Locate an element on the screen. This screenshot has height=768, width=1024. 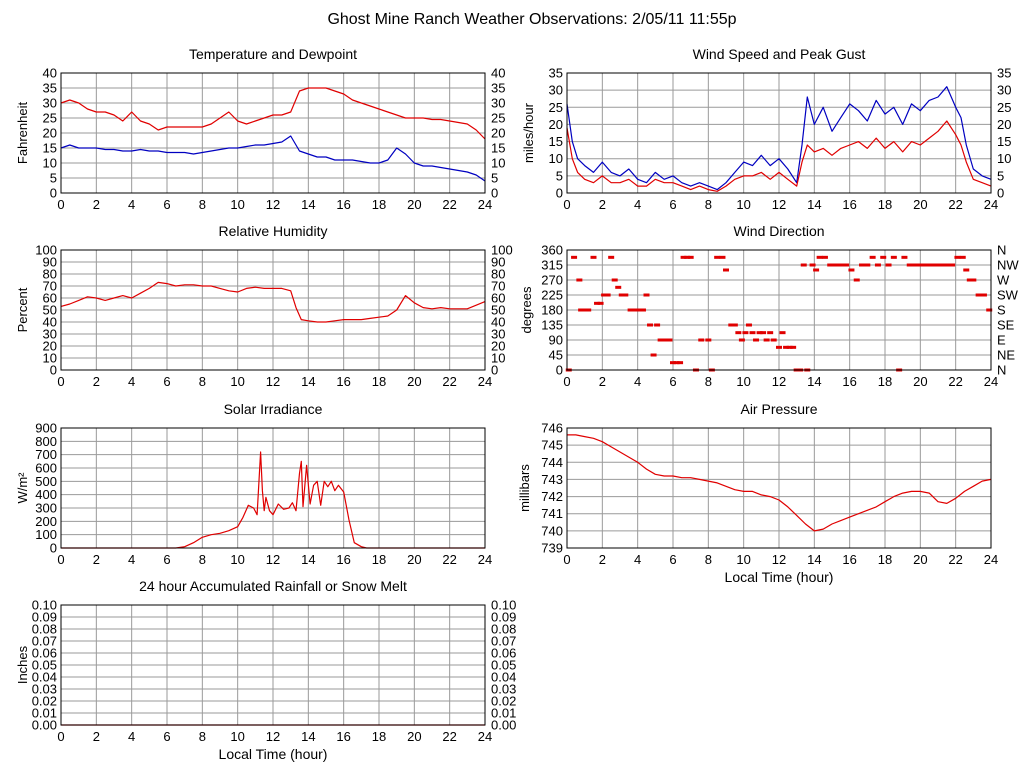
right-y-tick-label: SE is located at coordinates (1006, 325).